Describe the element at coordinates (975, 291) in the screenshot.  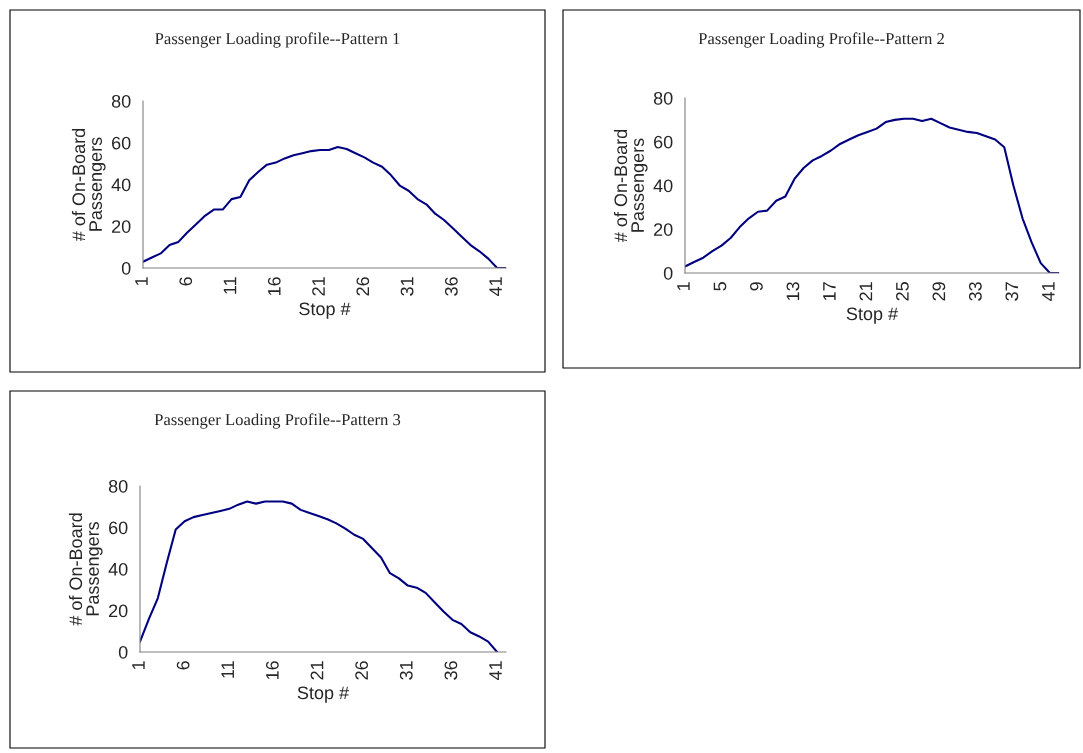
I see `x-tick-label: 33` at that location.